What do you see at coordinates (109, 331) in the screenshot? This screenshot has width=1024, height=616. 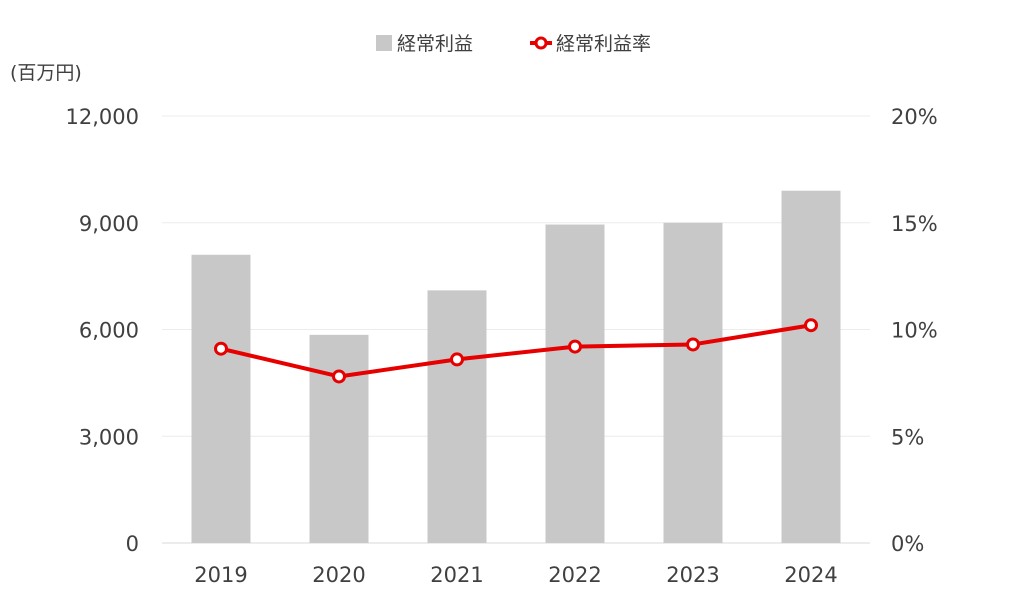 I see `y-left-tick-label: 6,000` at bounding box center [109, 331].